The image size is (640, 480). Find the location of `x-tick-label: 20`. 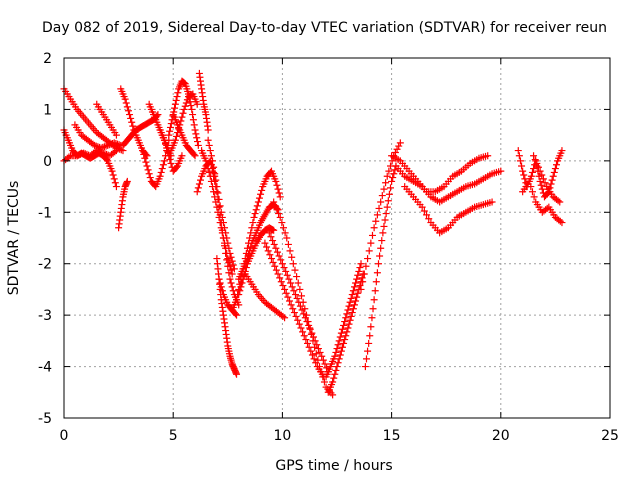

x-tick-label: 20 is located at coordinates (501, 436).